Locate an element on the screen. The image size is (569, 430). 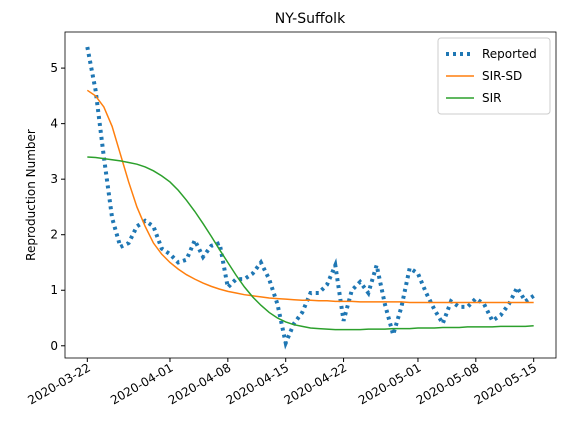
legend-box is located at coordinates (494, 76).